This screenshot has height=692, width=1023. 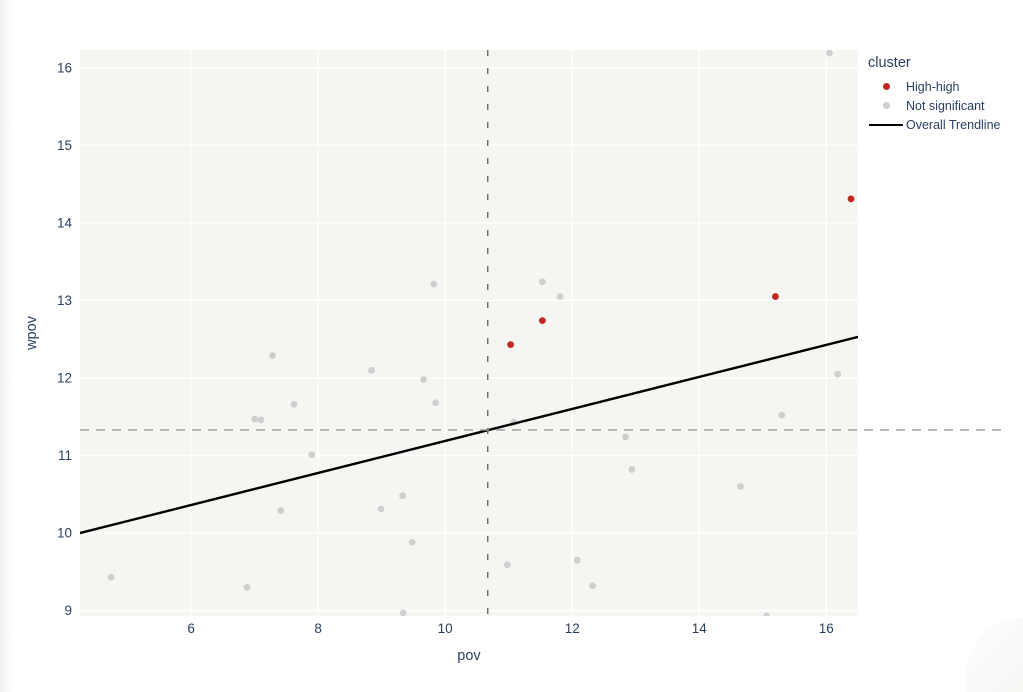 I want to click on x-tick-label: 6, so click(x=191, y=628).